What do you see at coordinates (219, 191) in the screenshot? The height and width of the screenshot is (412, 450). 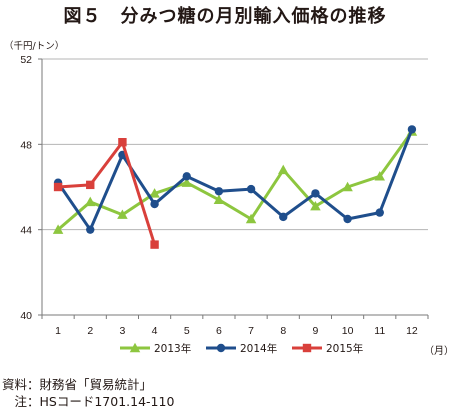 I see `data-point-2014年-6` at bounding box center [219, 191].